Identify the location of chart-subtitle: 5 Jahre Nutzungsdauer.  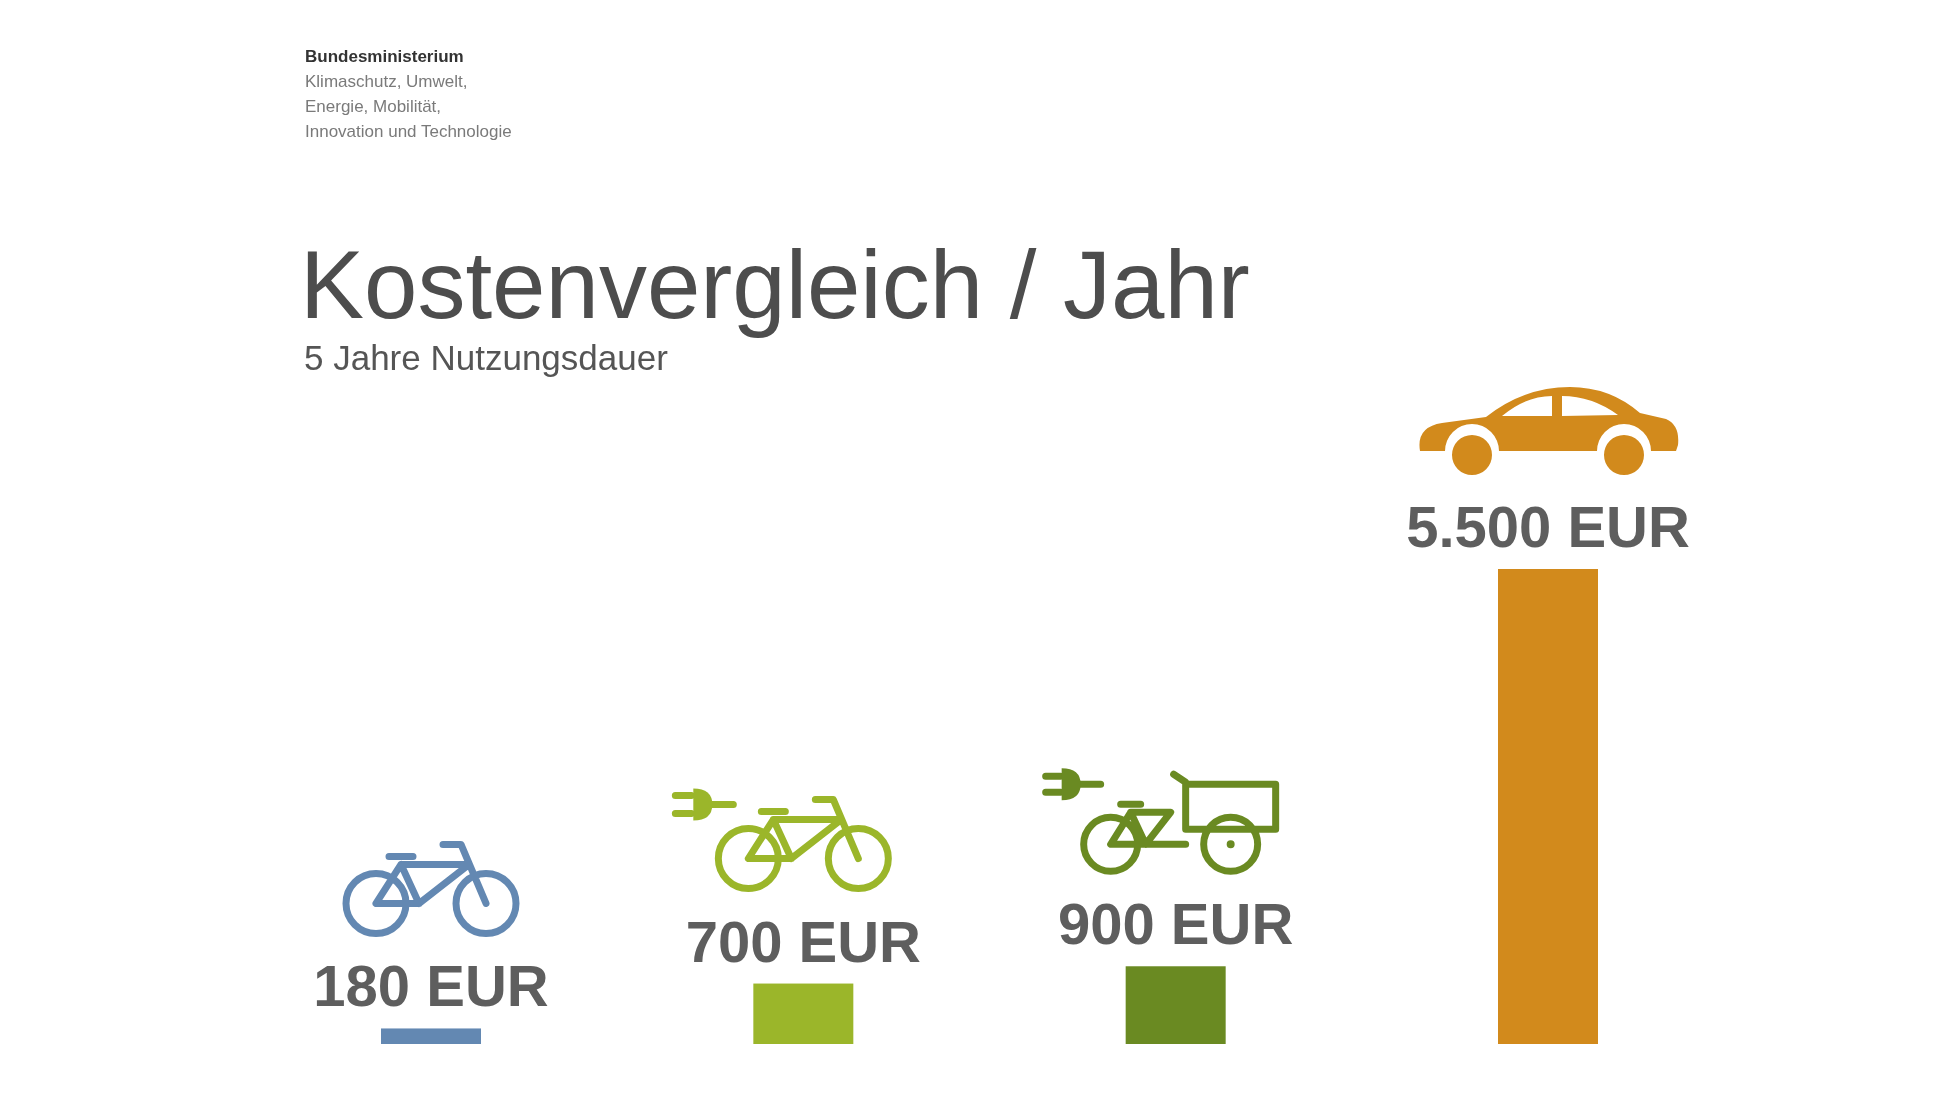
(486, 357).